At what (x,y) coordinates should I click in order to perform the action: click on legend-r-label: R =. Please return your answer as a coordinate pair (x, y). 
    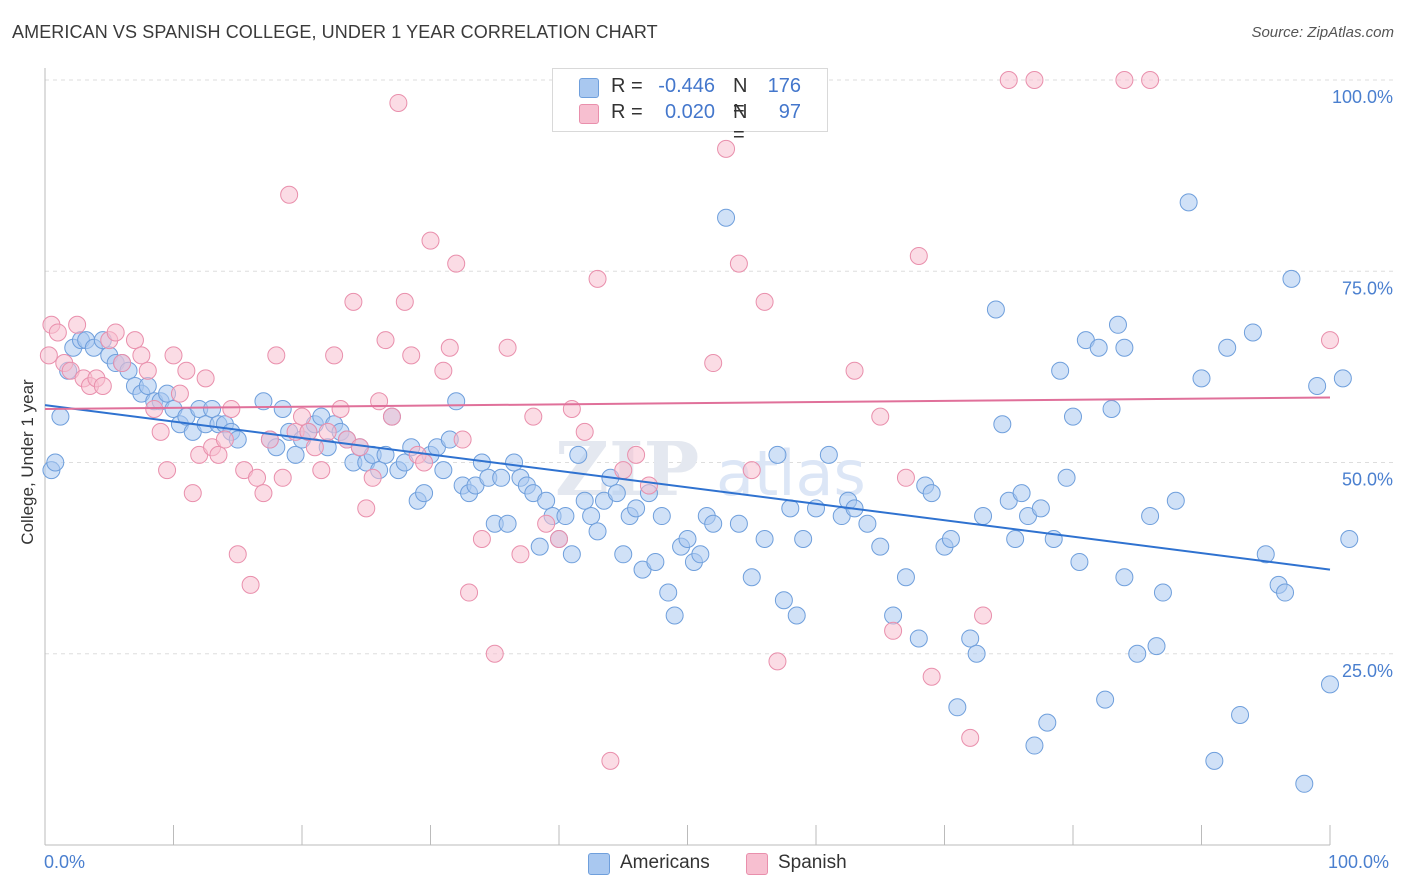
    Looking at the image, I should click on (627, 86).